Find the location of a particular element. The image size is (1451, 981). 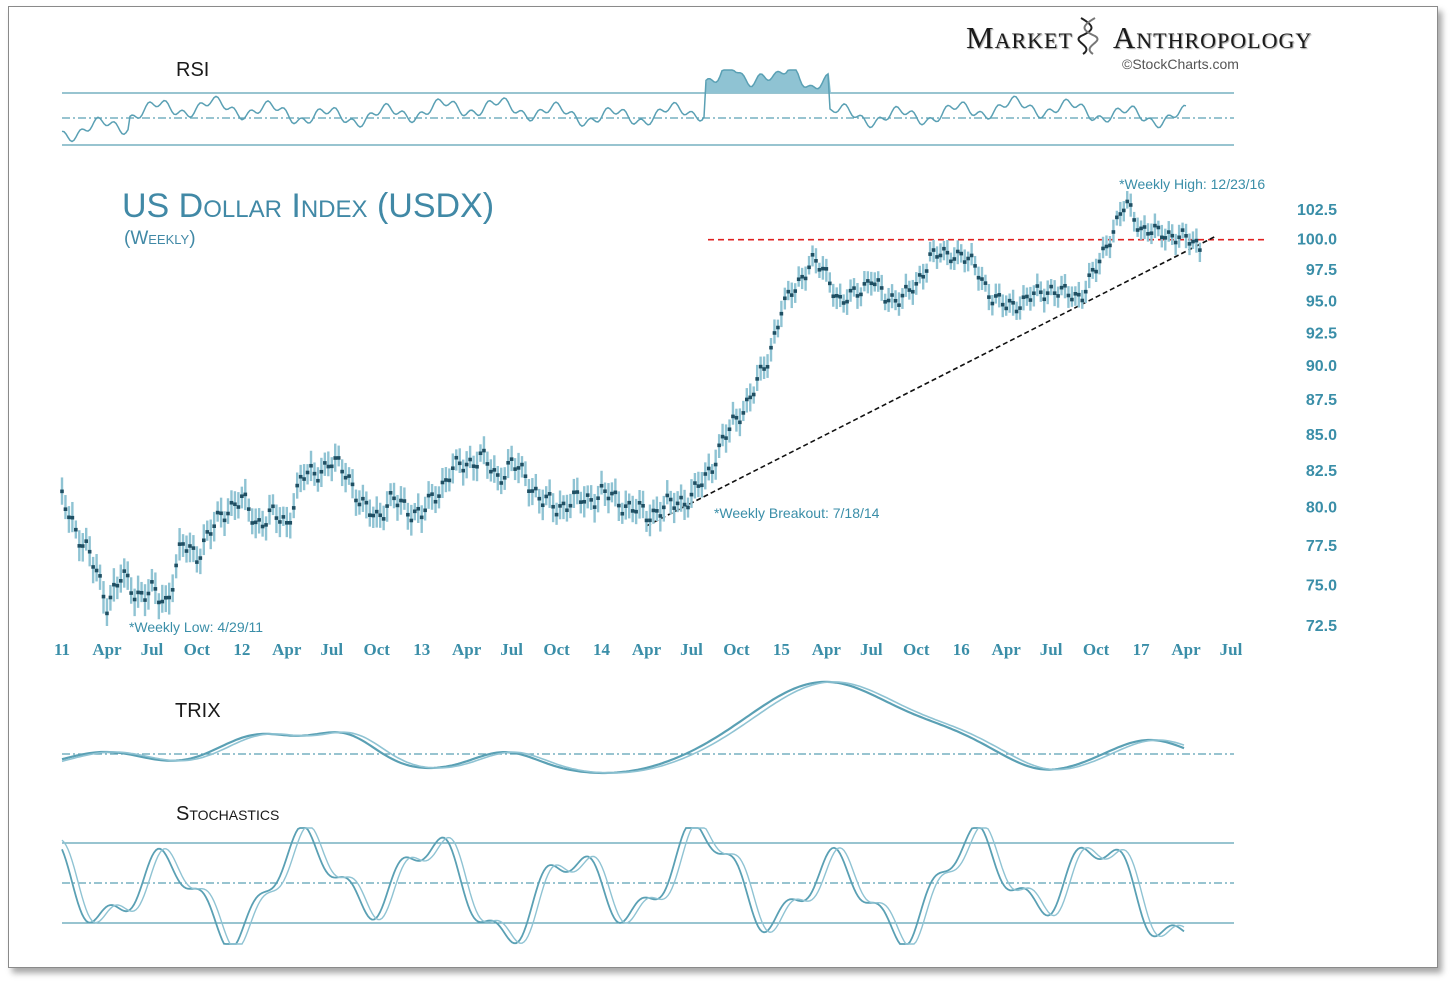

y-tick-label: 85.0 is located at coordinates (1321, 435).